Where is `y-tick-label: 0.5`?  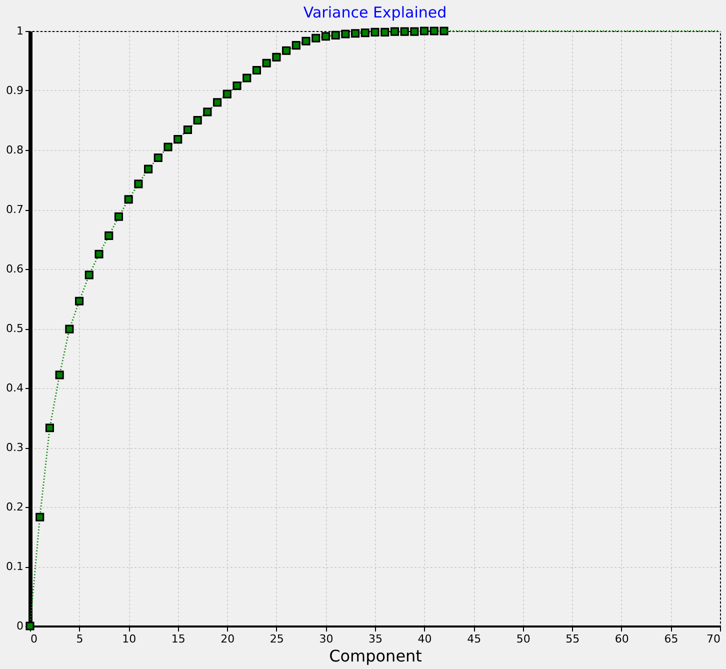 y-tick-label: 0.5 is located at coordinates (15, 328).